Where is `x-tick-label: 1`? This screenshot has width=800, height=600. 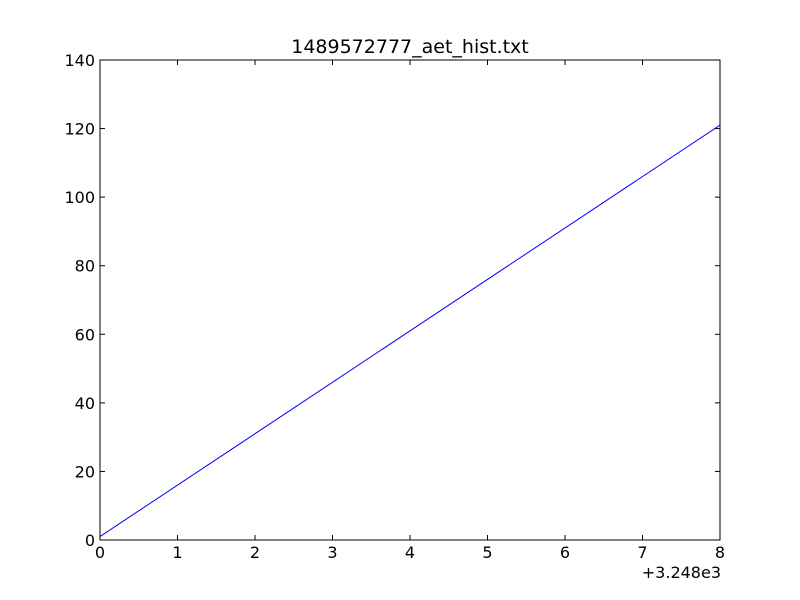 x-tick-label: 1 is located at coordinates (177, 552).